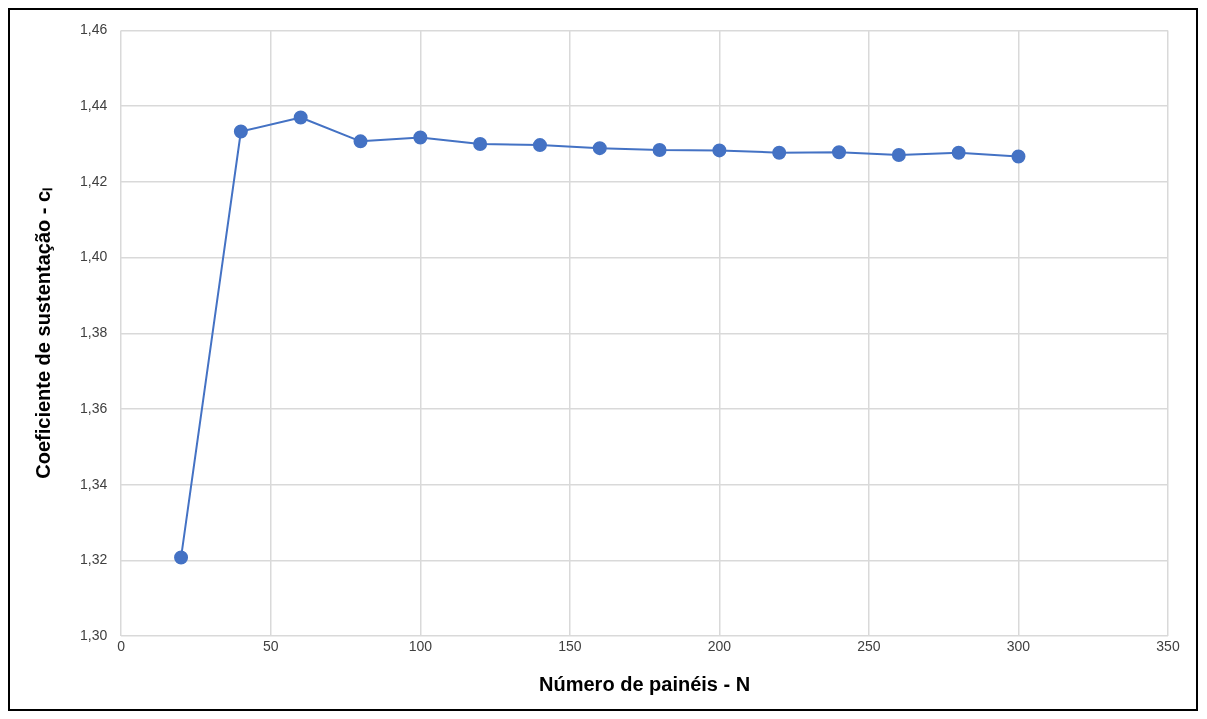 Image resolution: width=1207 pixels, height=719 pixels. Describe the element at coordinates (420, 646) in the screenshot. I see `x-tick-label: 100` at that location.